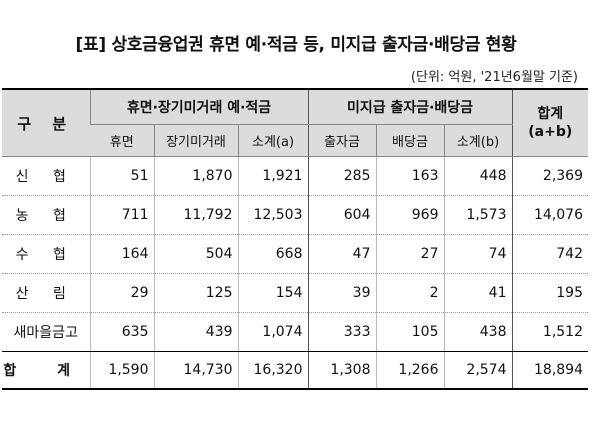 The image size is (592, 444). What do you see at coordinates (341, 254) in the screenshot?
I see `investment-cell: 47` at bounding box center [341, 254].